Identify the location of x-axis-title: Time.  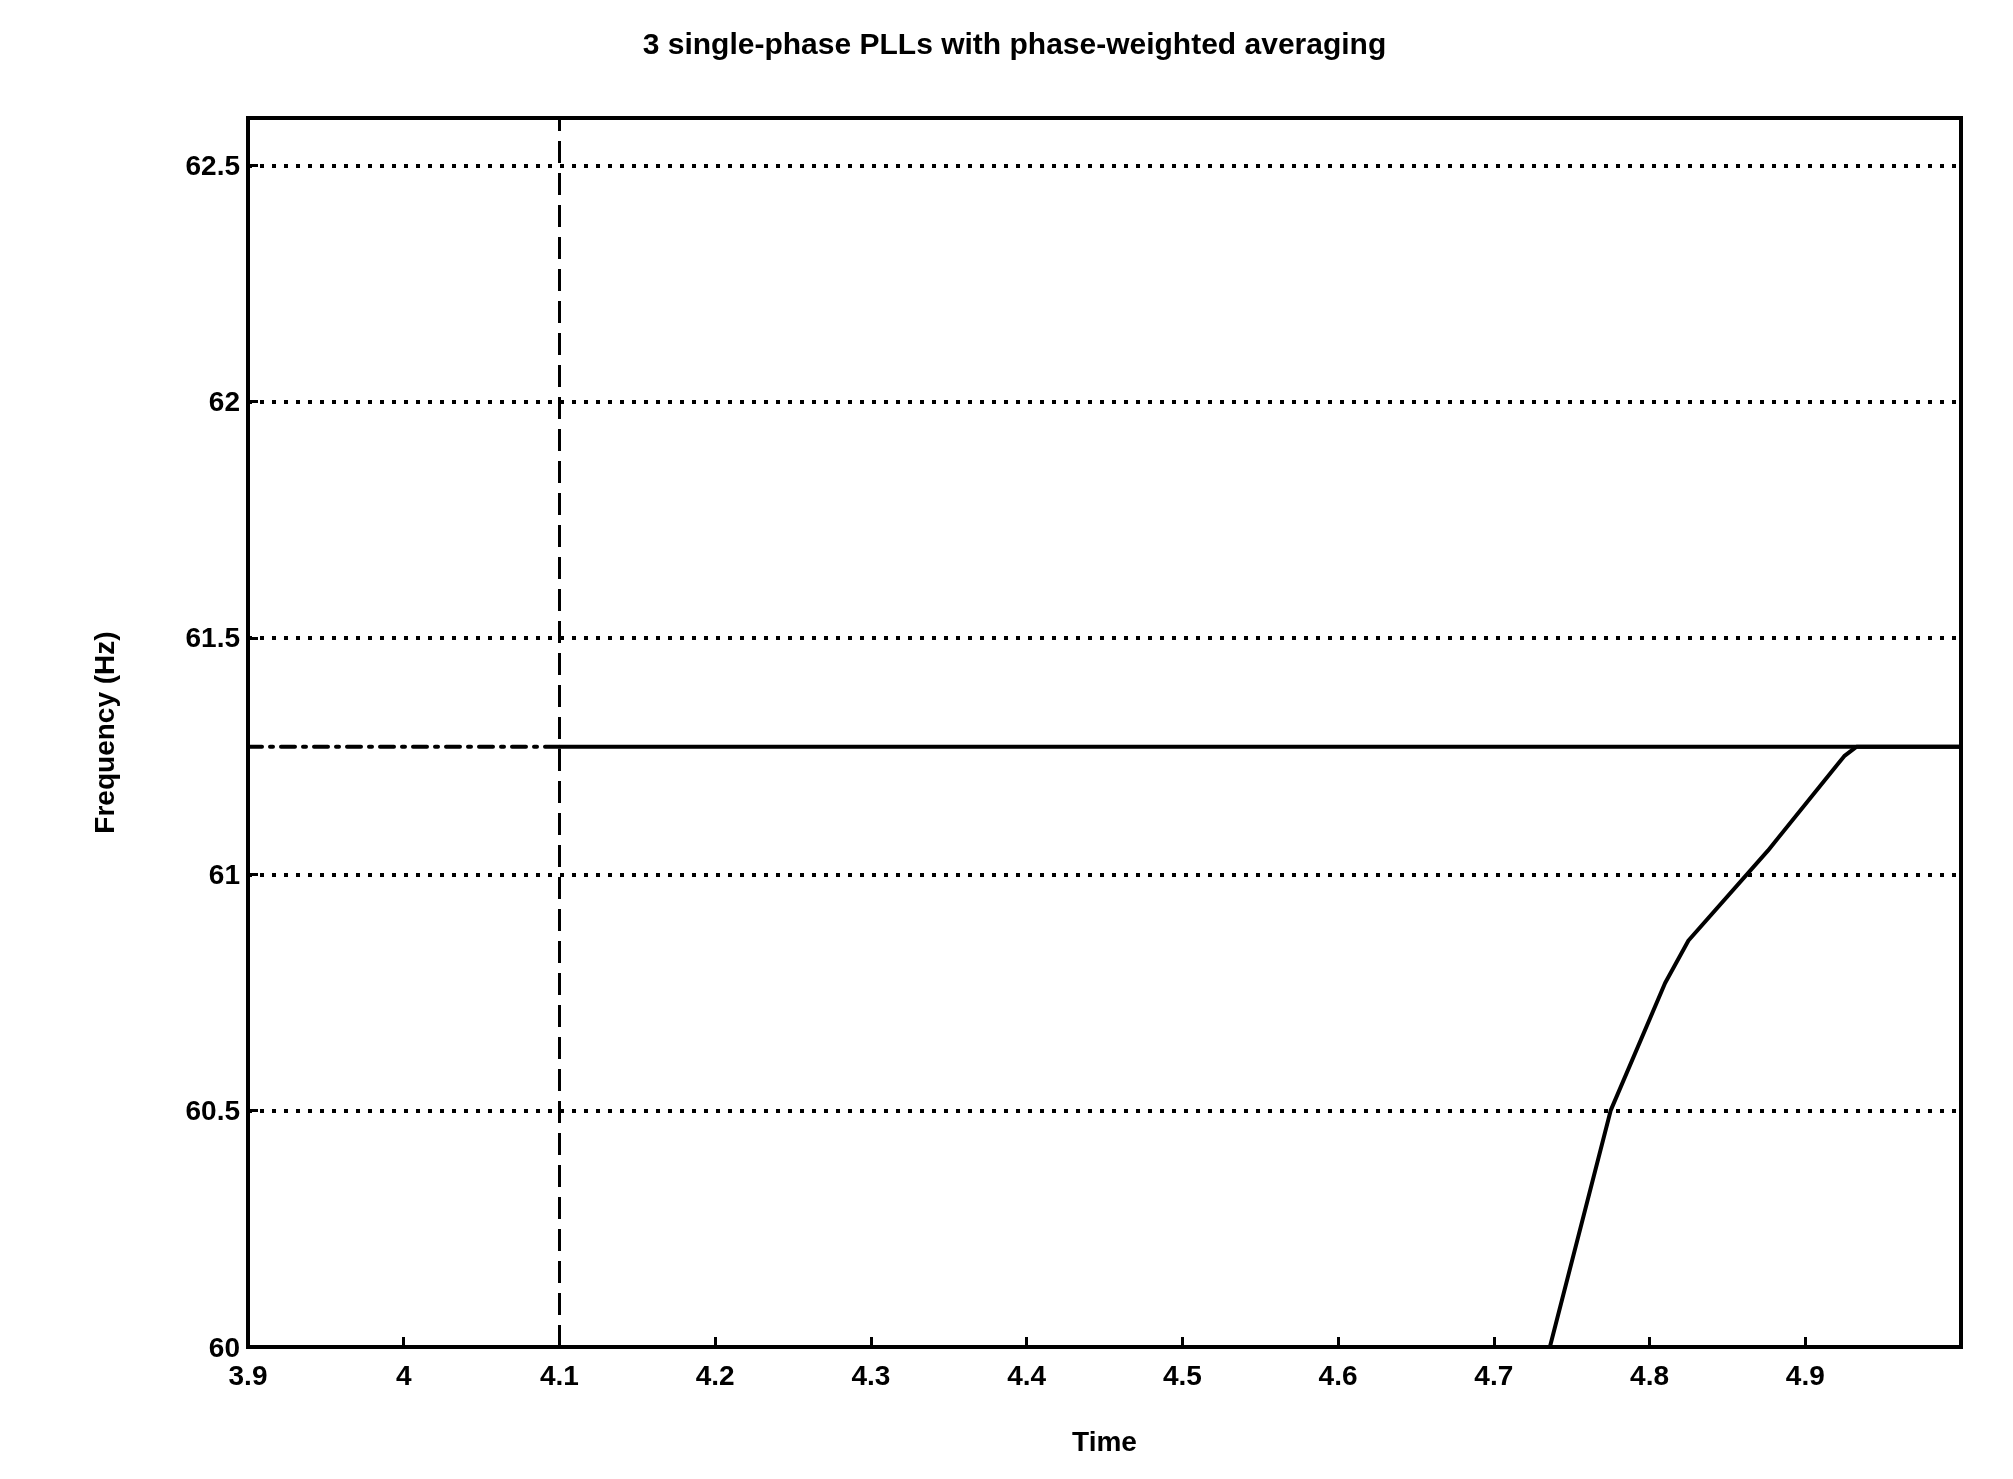
(1104, 1441).